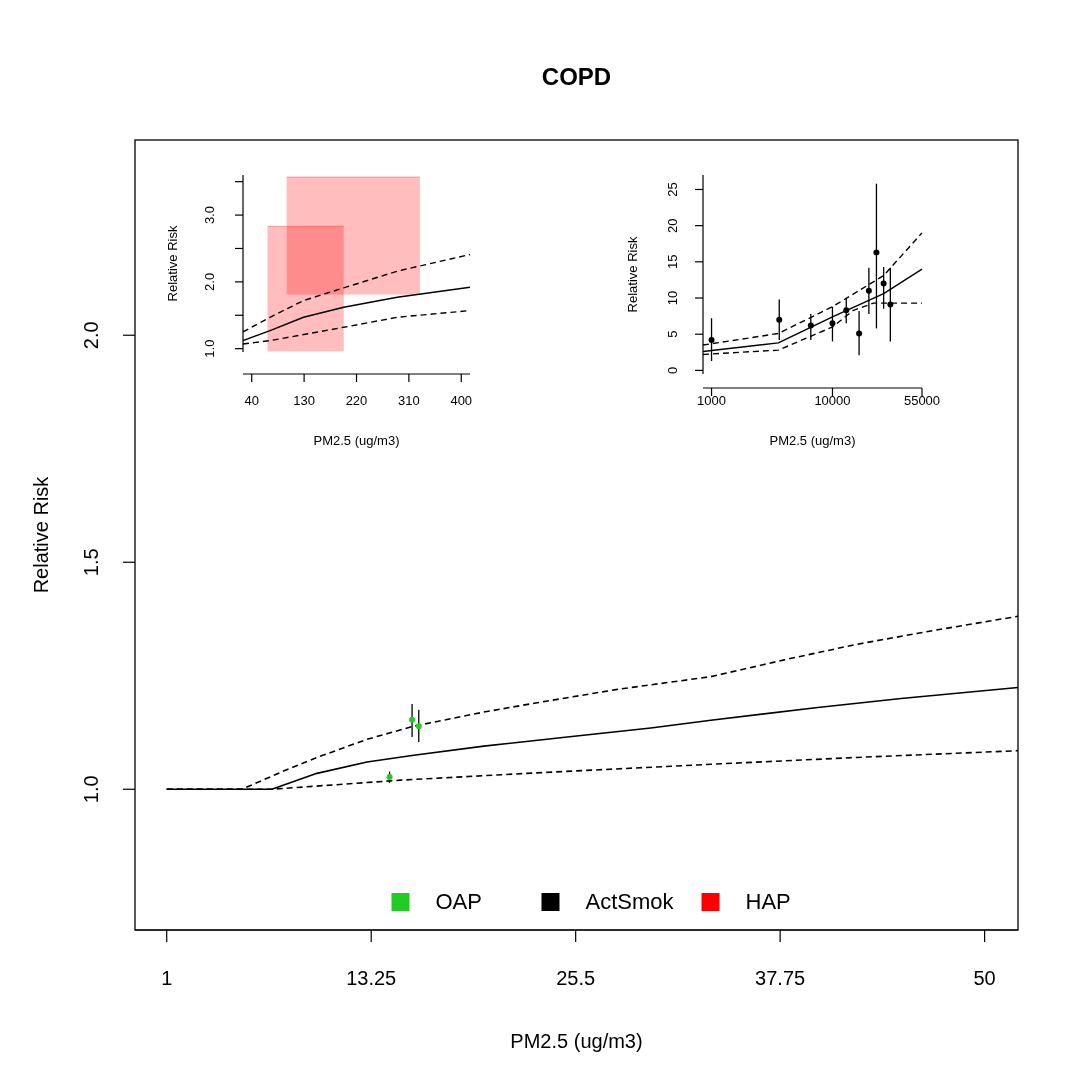 The height and width of the screenshot is (1081, 1069). Describe the element at coordinates (458, 901) in the screenshot. I see `legend-label: OAP` at that location.